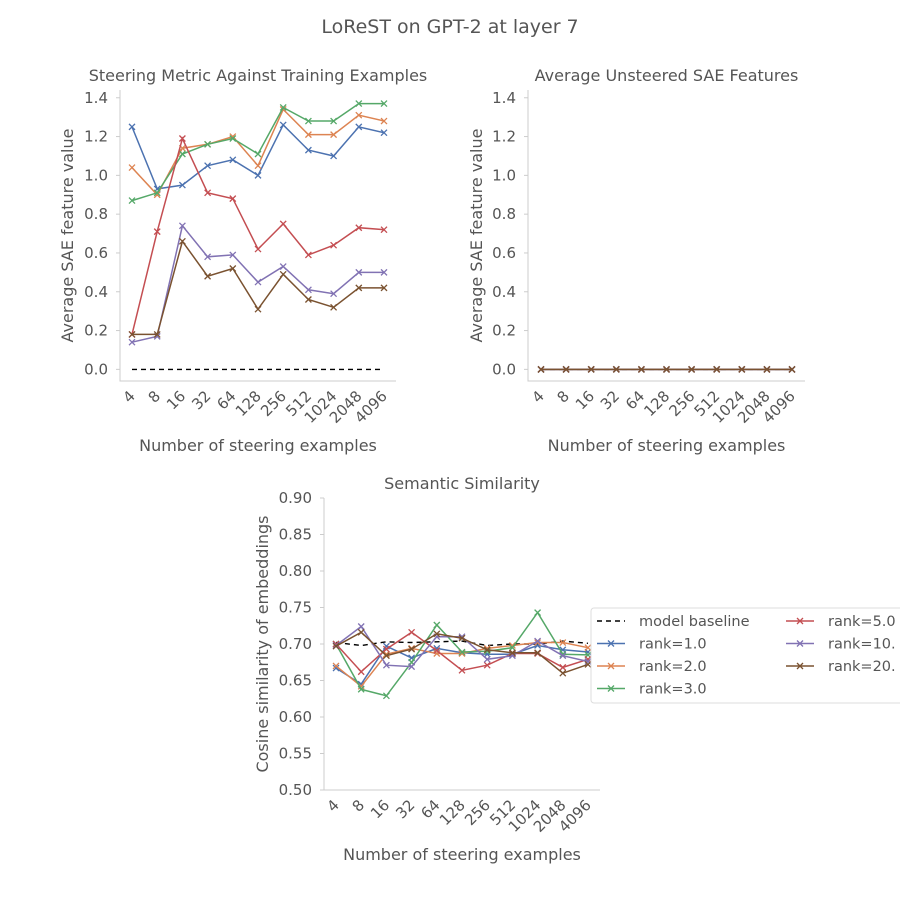 The image size is (900, 900). I want to click on legend-frame, so click(745, 655).